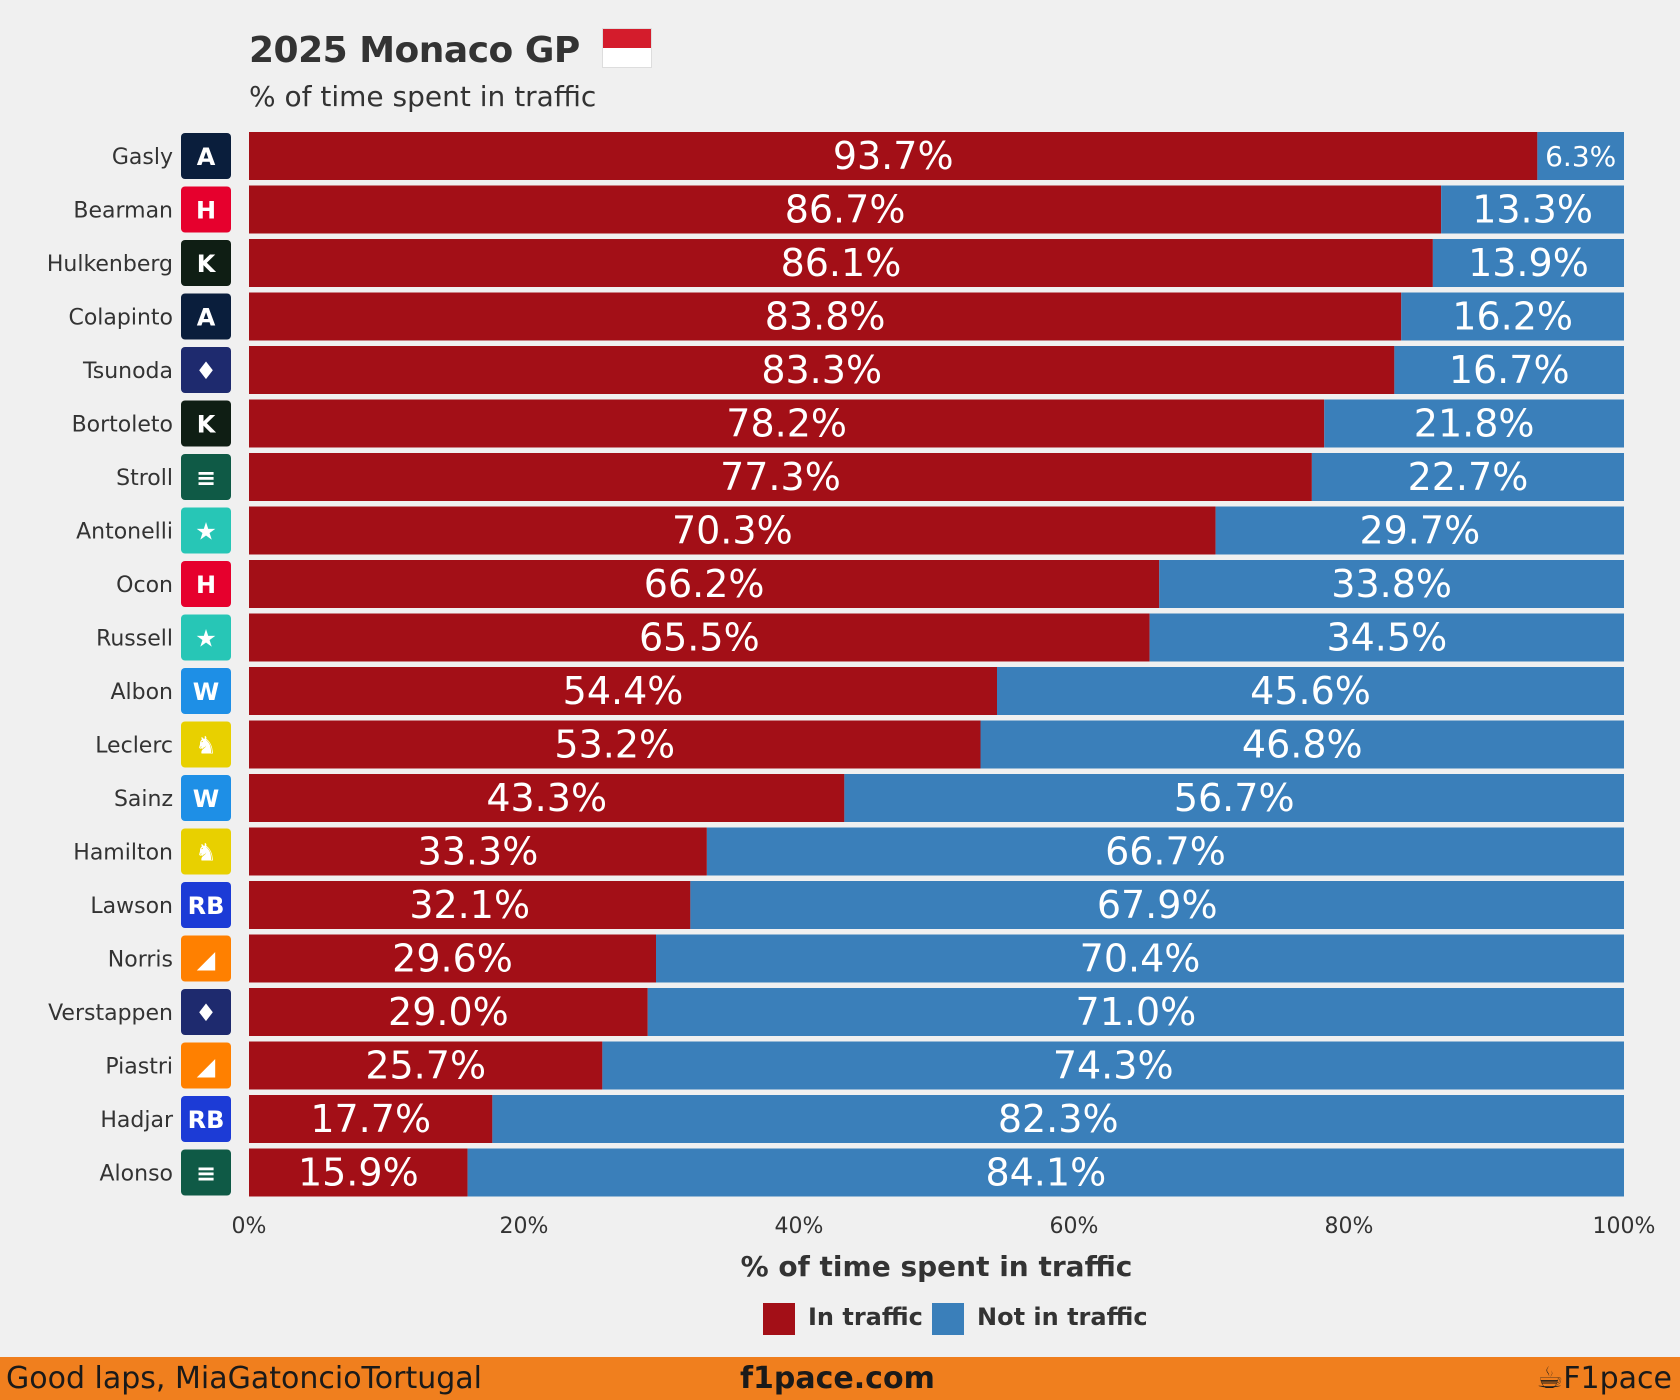 Image resolution: width=1680 pixels, height=1400 pixels. Describe the element at coordinates (122, 425) in the screenshot. I see `driver-label: Bortoleto` at that location.